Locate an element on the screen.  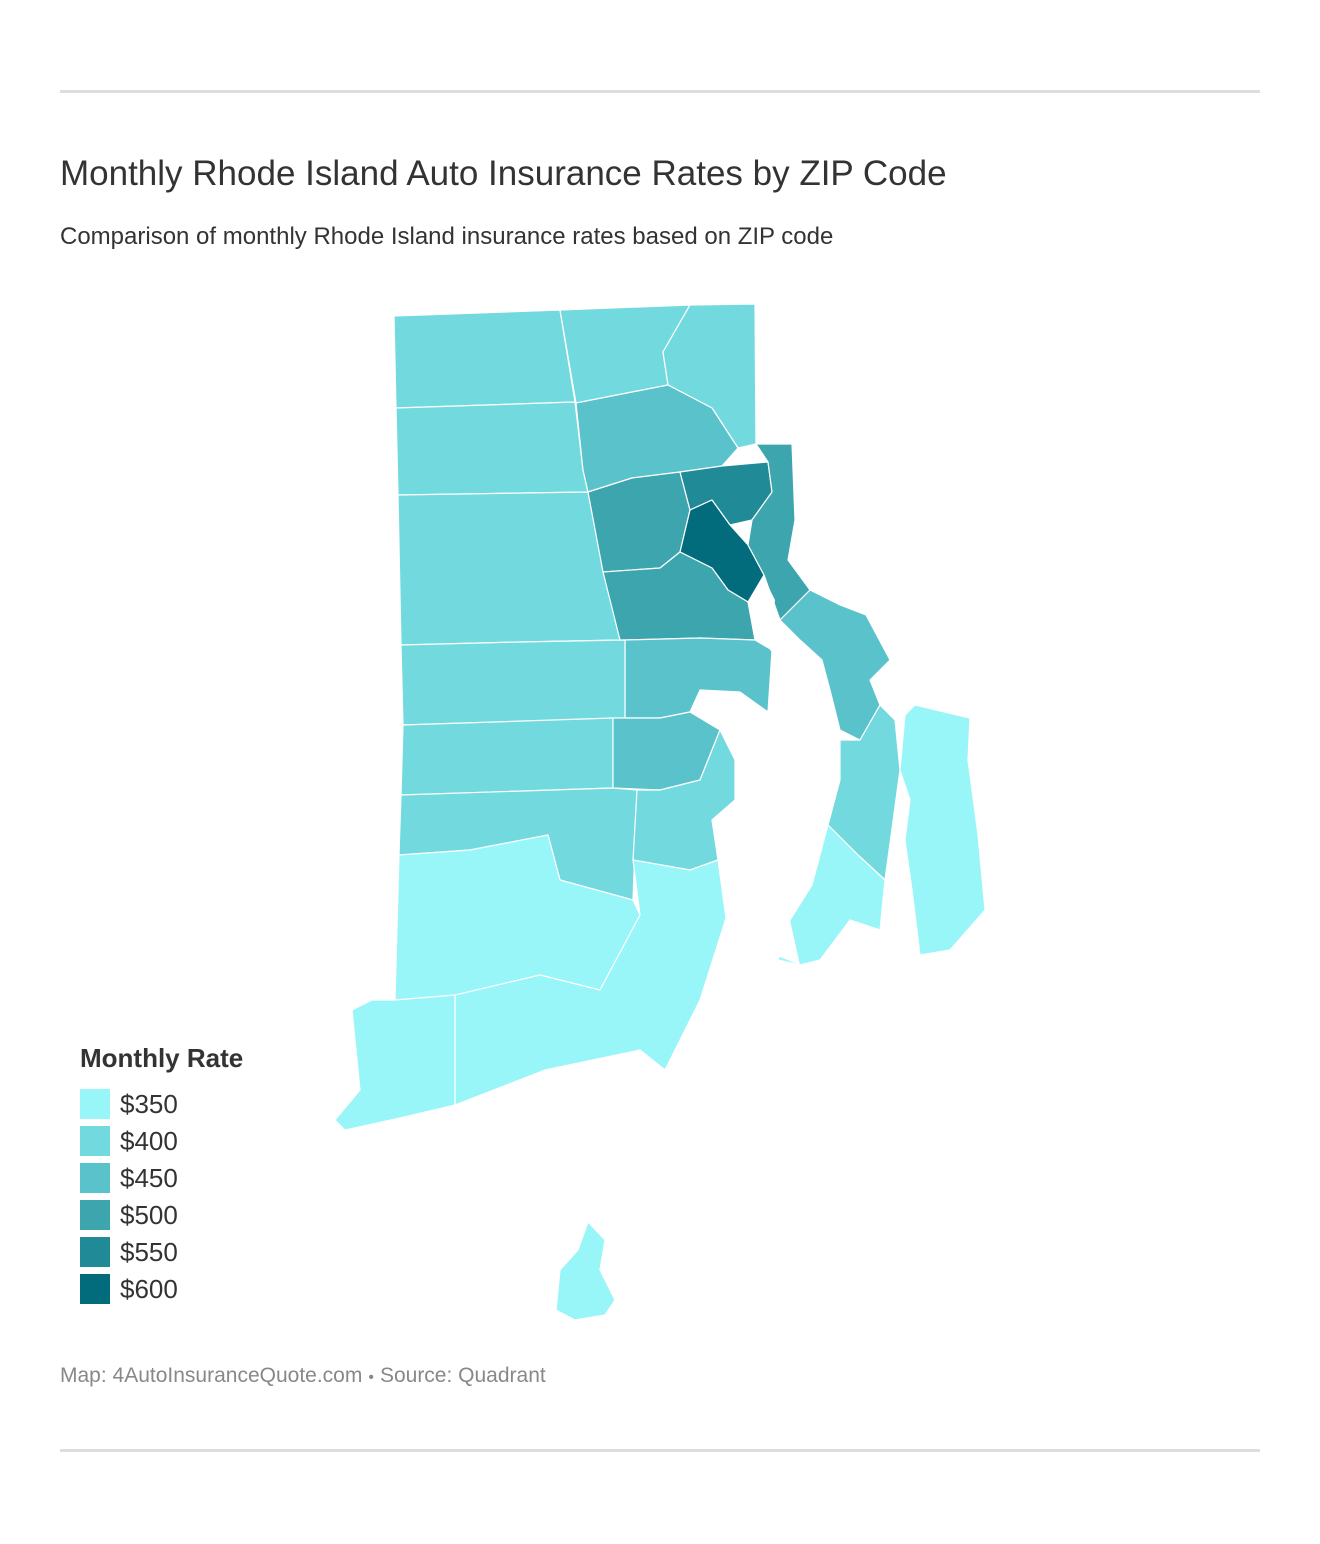
zip-region-south-county is located at coordinates (590, 982).